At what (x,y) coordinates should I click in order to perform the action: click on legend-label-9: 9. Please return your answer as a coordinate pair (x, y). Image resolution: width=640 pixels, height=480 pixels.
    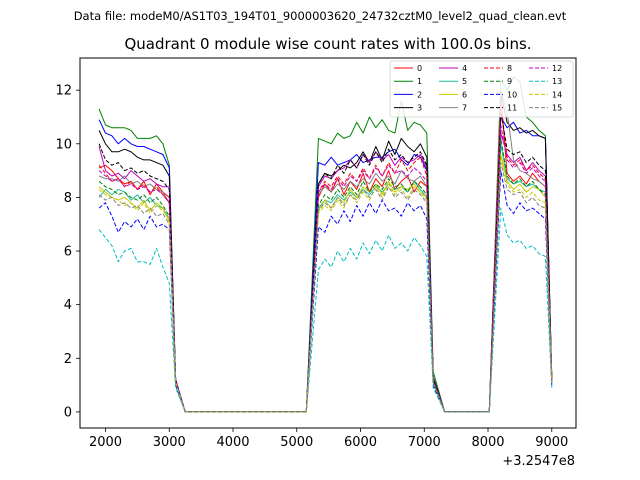
    Looking at the image, I should click on (509, 81).